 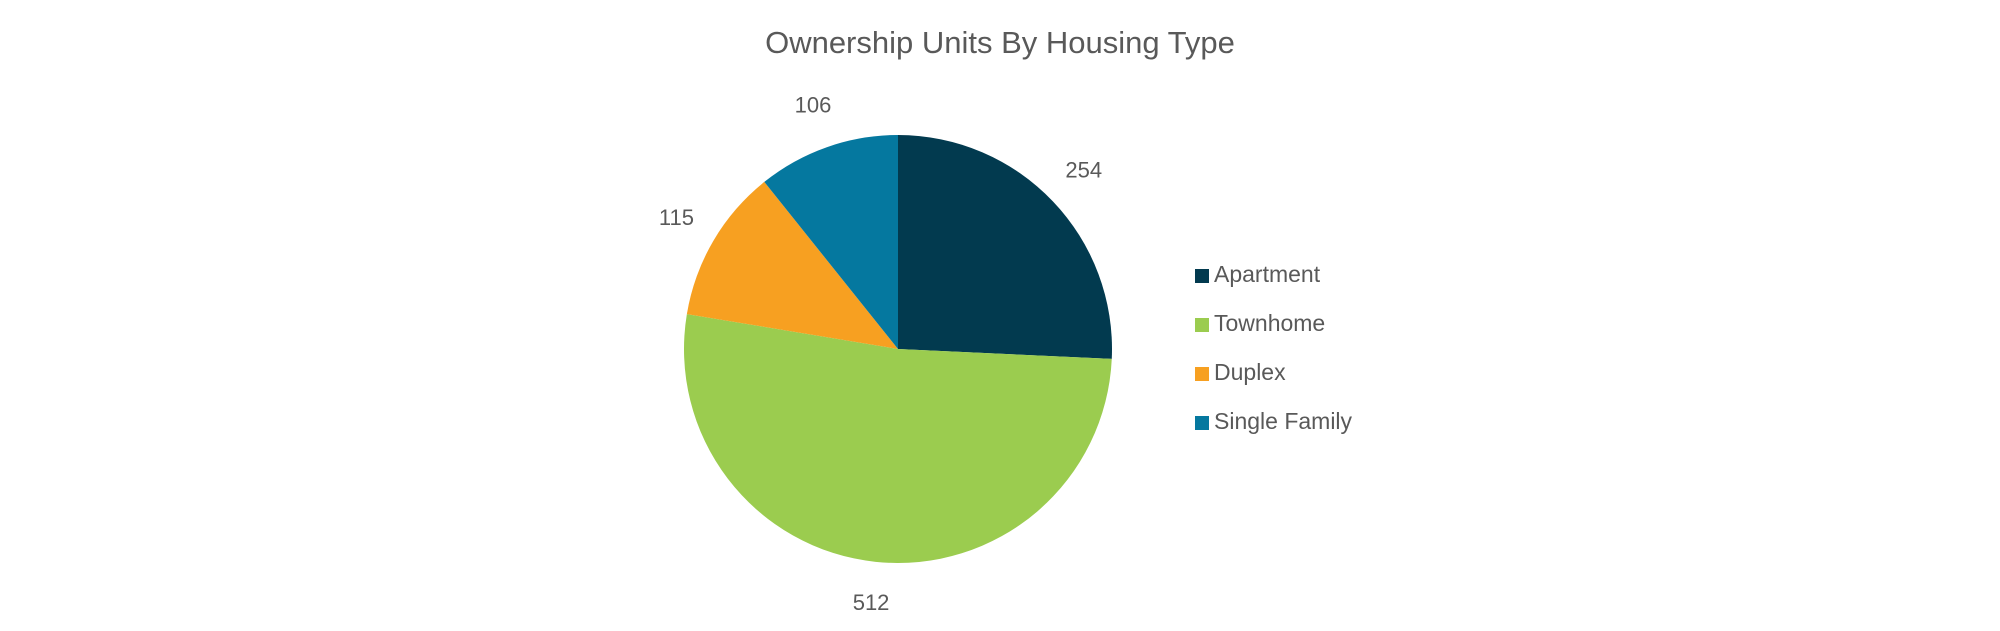 What do you see at coordinates (813, 104) in the screenshot?
I see `data-label: 106` at bounding box center [813, 104].